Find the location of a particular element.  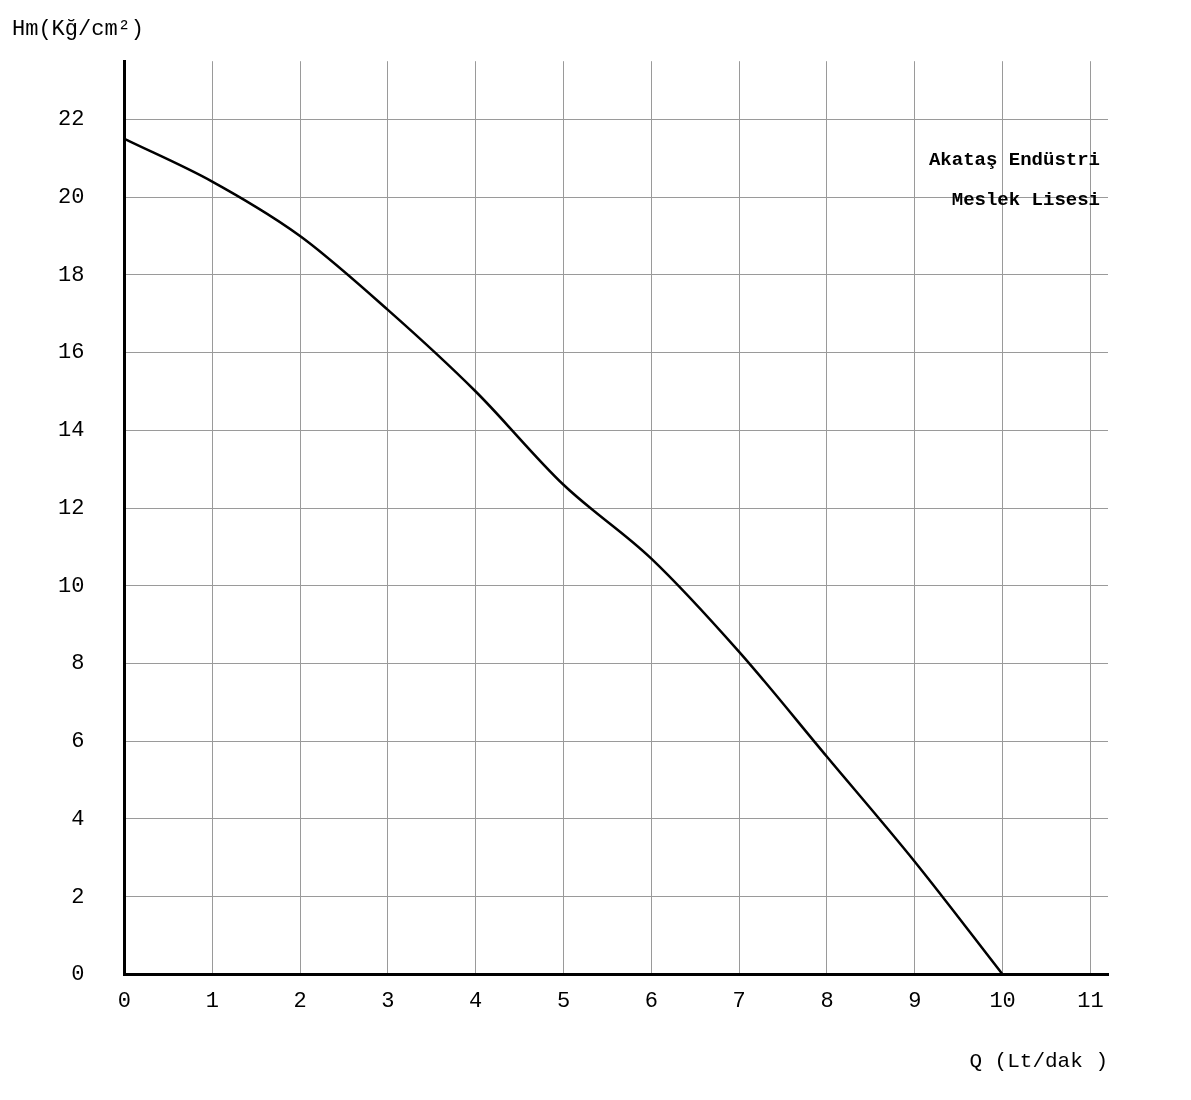

y-tick-label: 18 is located at coordinates (71, 275).